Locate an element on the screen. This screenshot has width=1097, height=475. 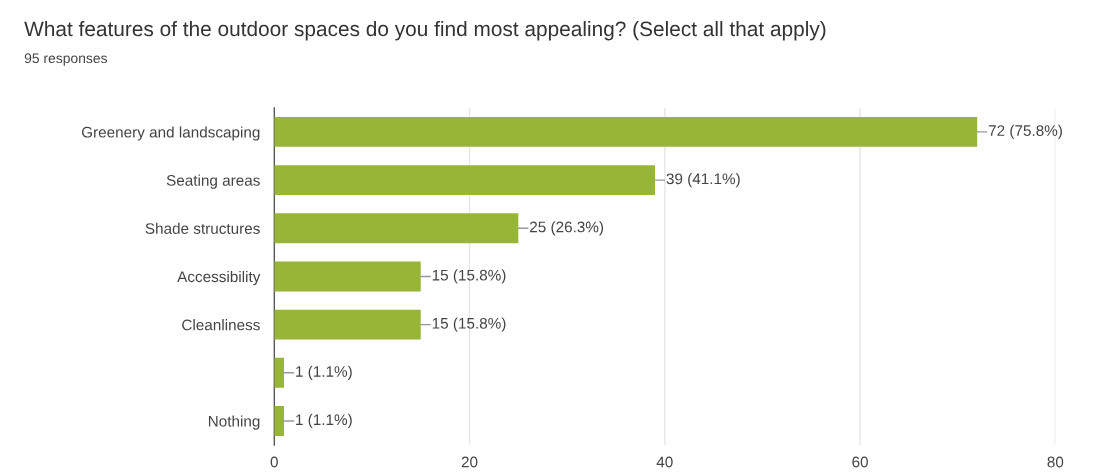
y-tick-label: Cleanliness is located at coordinates (221, 325).